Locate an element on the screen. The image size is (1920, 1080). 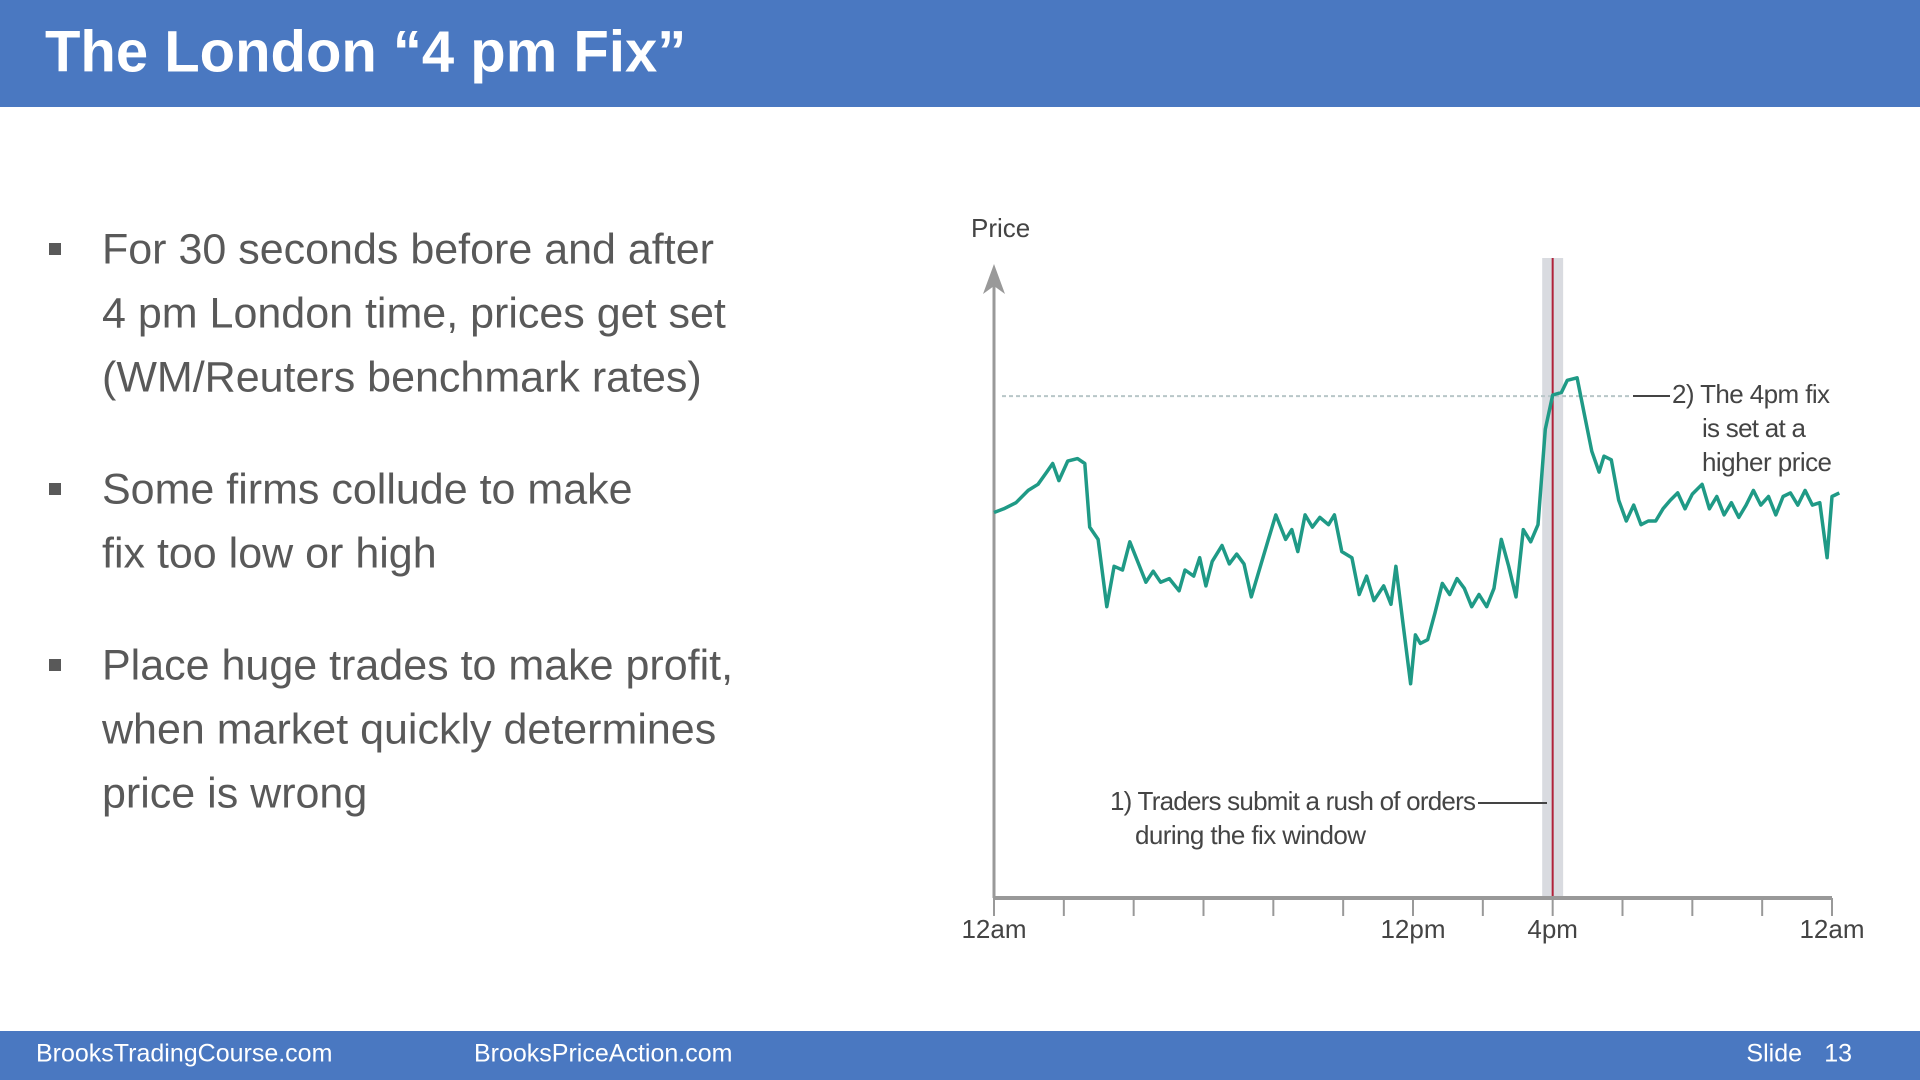
footer-bar is located at coordinates (960, 1055).